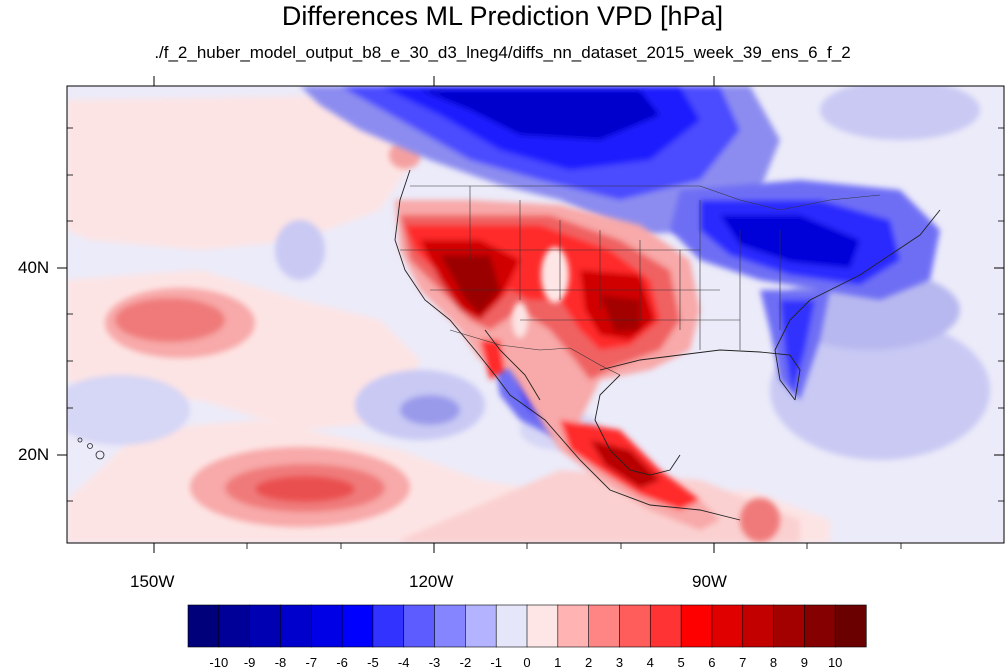 The width and height of the screenshot is (1005, 672). What do you see at coordinates (681, 662) in the screenshot?
I see `colorbar-label: 5` at bounding box center [681, 662].